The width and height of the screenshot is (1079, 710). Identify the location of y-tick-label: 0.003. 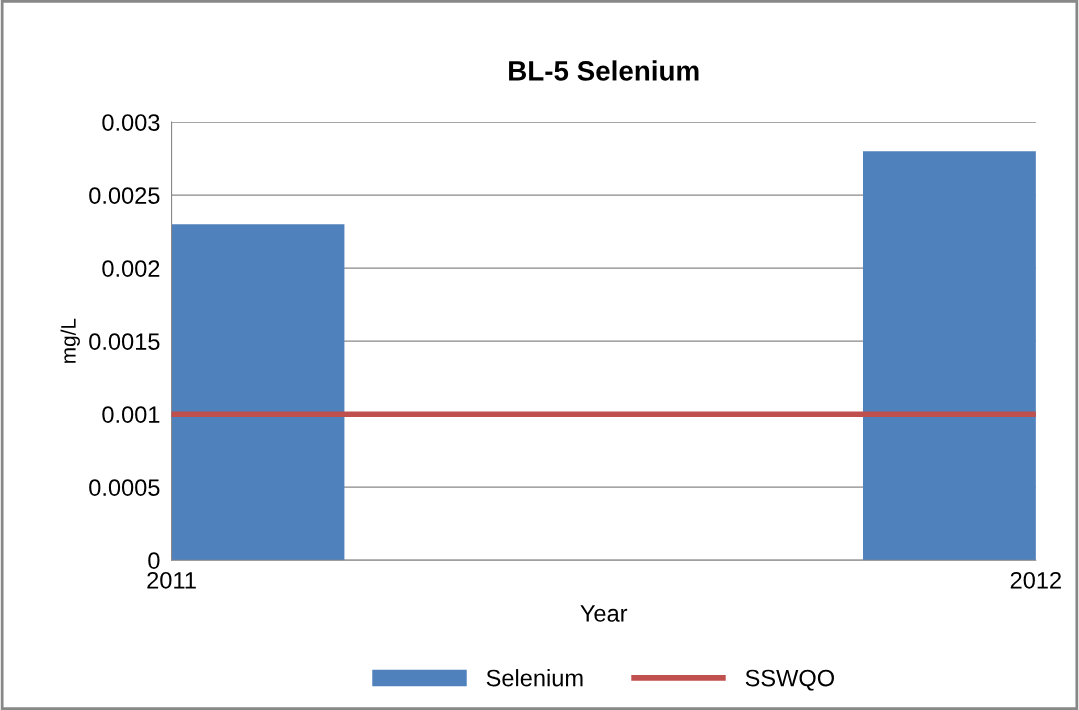
(131, 122).